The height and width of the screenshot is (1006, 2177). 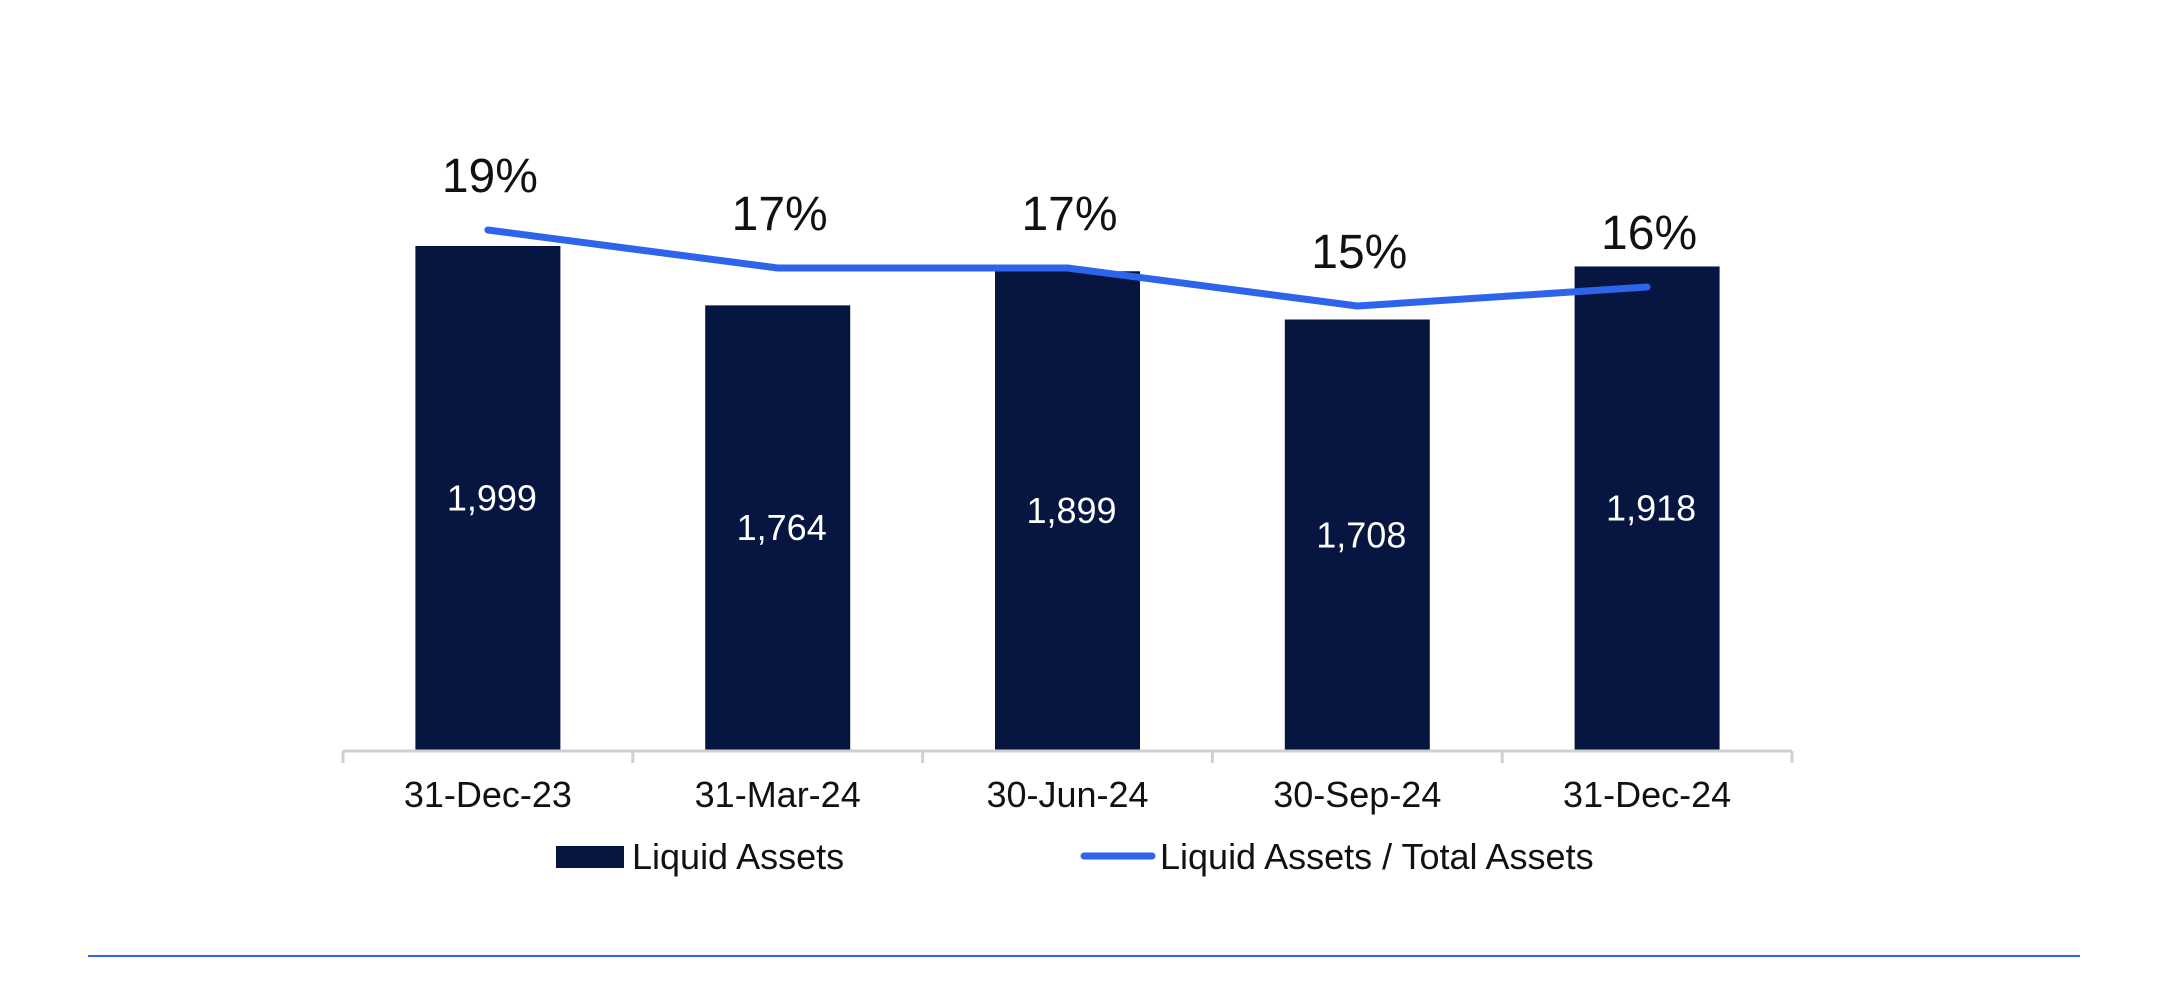 What do you see at coordinates (492, 498) in the screenshot?
I see `bar-value-label: 1,999` at bounding box center [492, 498].